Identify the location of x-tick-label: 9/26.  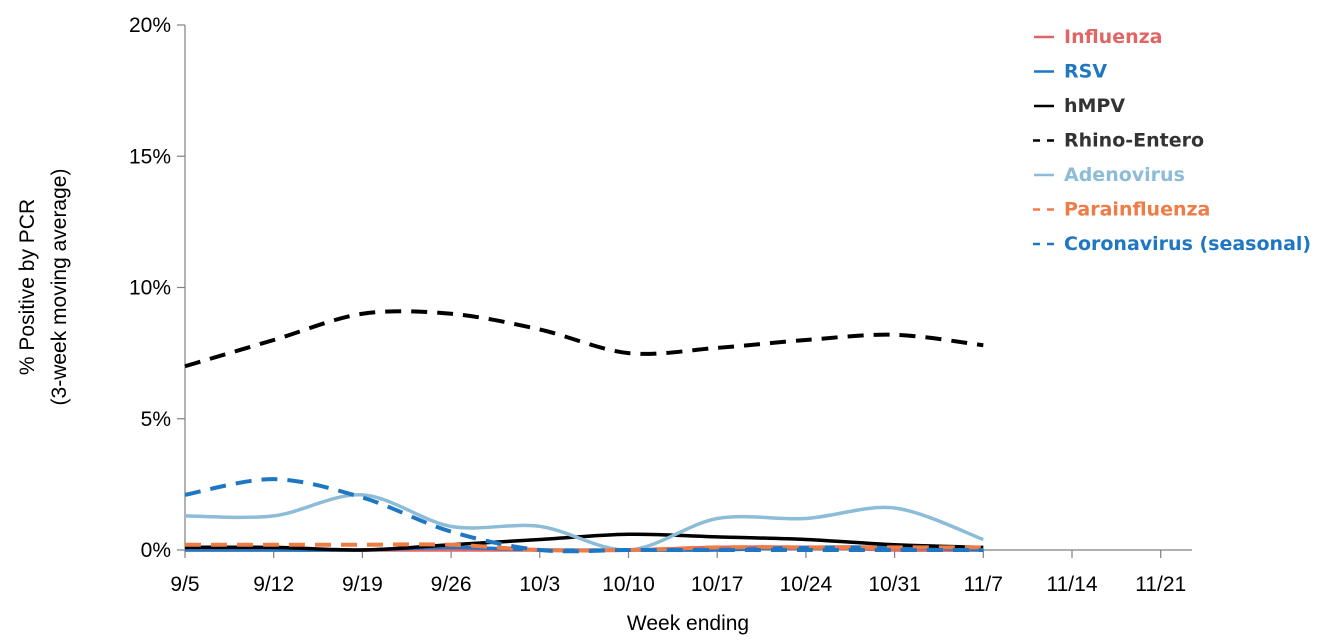
(451, 584).